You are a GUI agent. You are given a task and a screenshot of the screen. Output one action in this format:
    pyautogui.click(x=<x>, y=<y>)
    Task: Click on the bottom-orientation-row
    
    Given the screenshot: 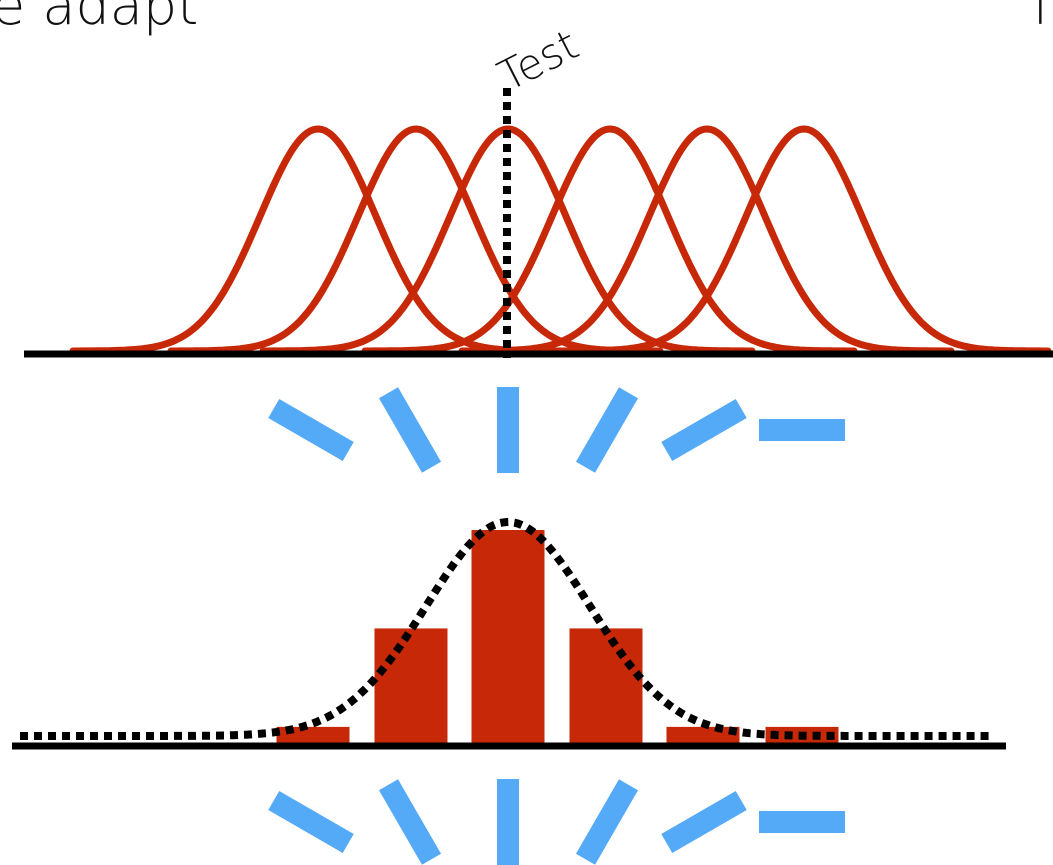 What is the action you would take?
    pyautogui.click(x=556, y=822)
    